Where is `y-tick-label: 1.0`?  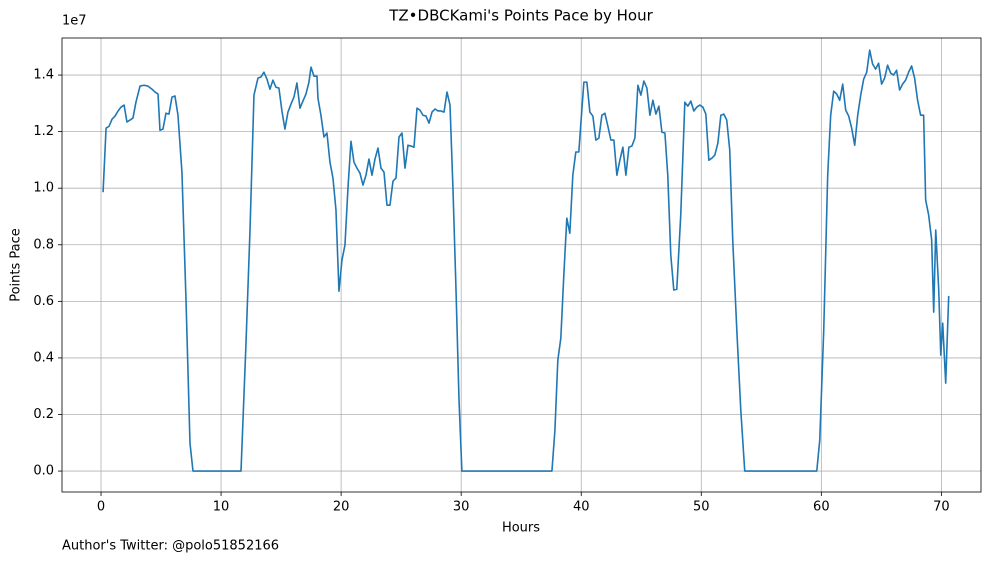 y-tick-label: 1.0 is located at coordinates (43, 188).